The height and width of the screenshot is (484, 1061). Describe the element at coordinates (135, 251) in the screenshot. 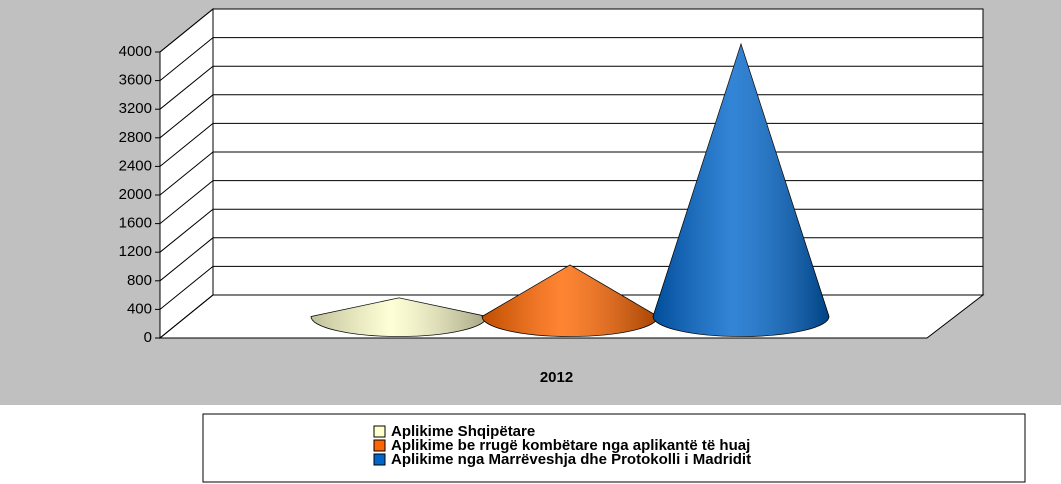

I see `y-tick-label: 1200` at that location.